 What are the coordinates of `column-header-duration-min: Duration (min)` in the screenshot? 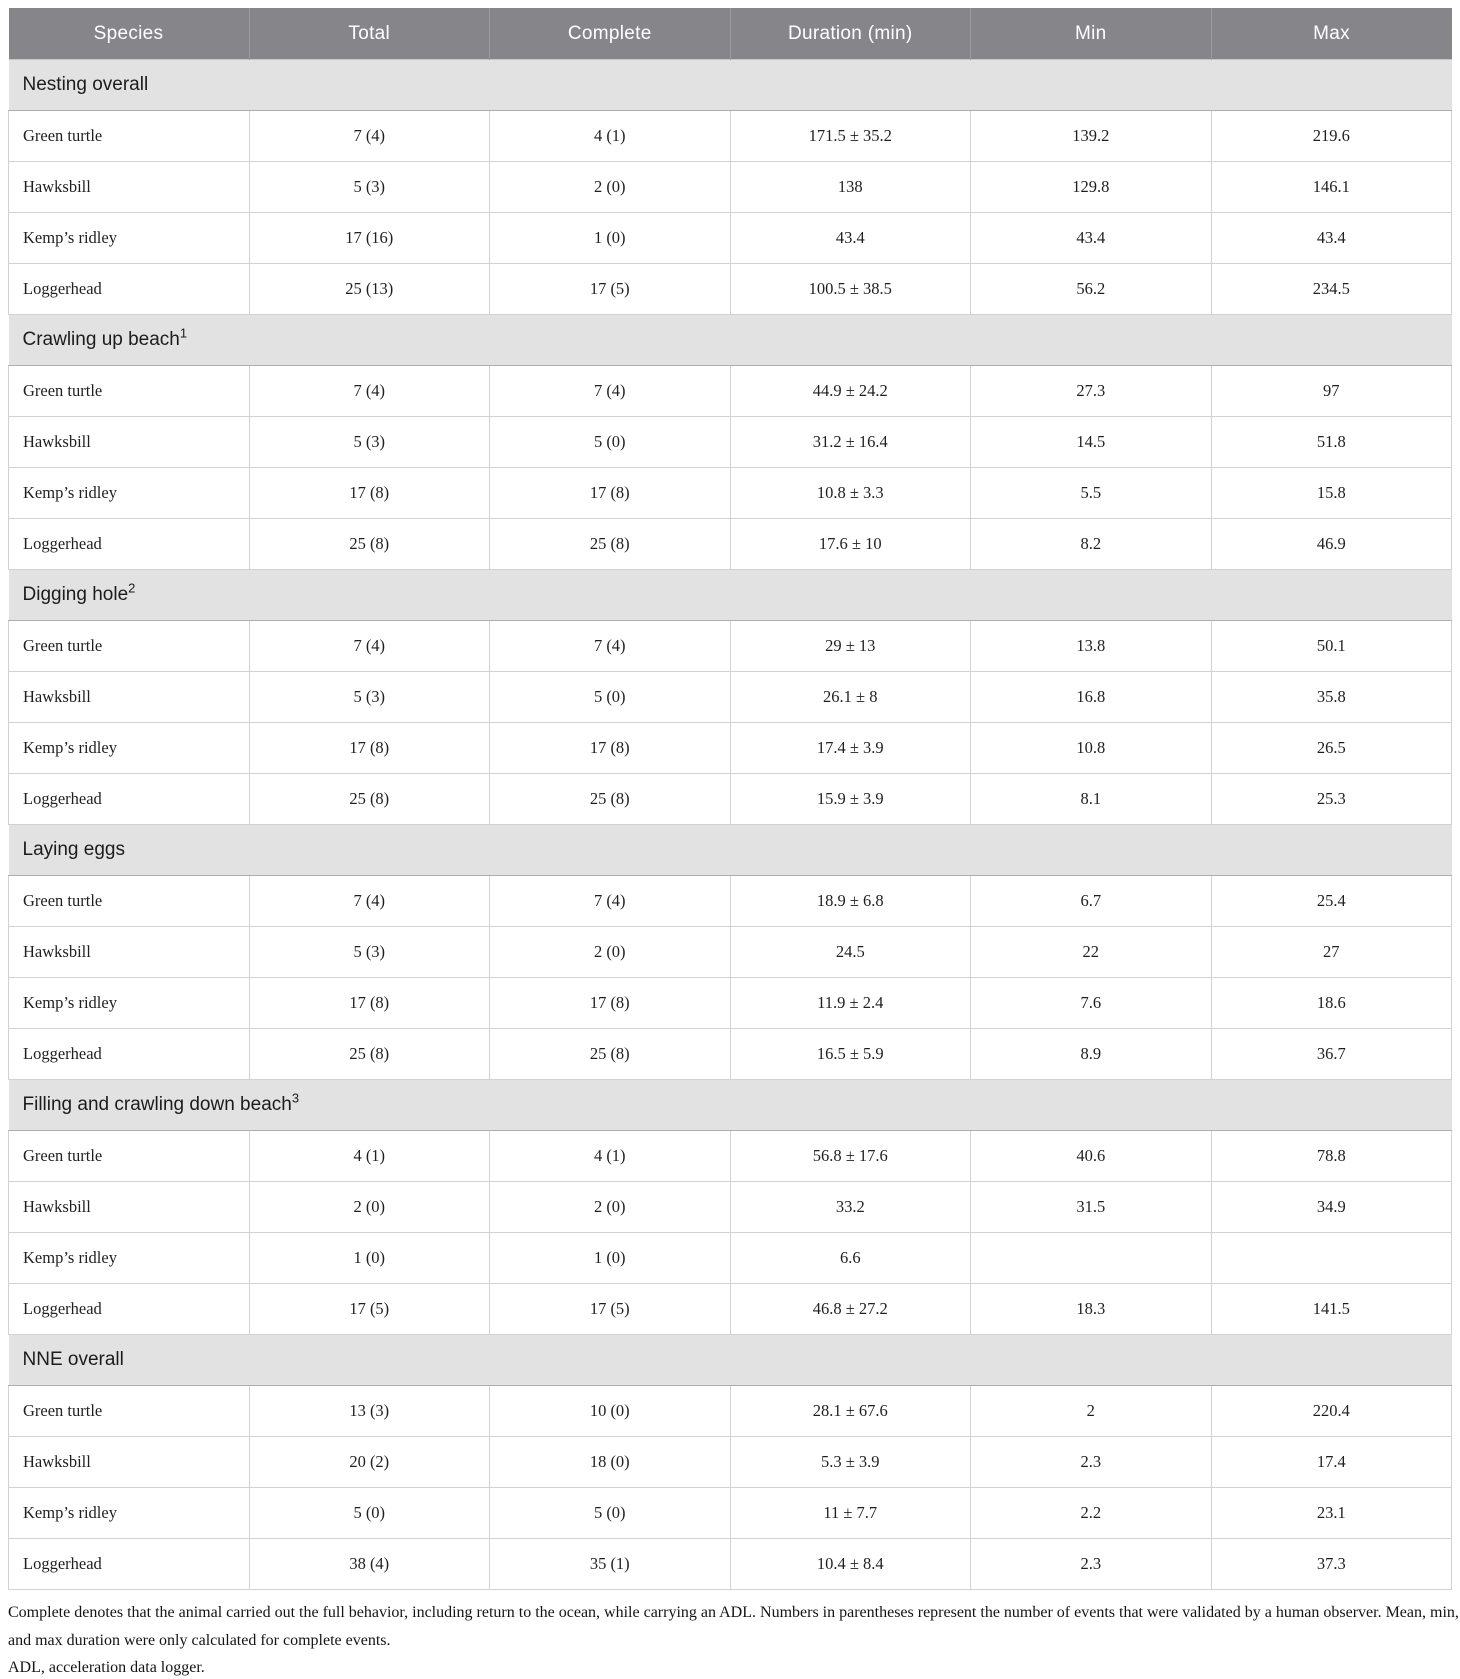 It's located at (850, 34).